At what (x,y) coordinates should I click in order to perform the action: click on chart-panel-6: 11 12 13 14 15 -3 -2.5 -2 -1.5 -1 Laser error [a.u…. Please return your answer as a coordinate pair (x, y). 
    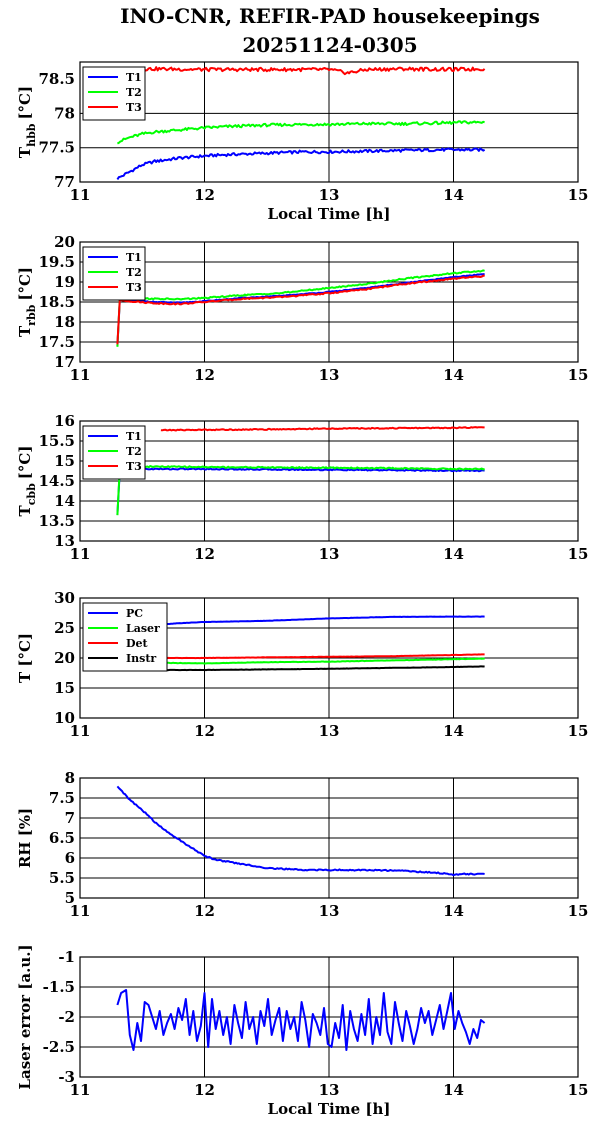
    Looking at the image, I should click on (302, 1031).